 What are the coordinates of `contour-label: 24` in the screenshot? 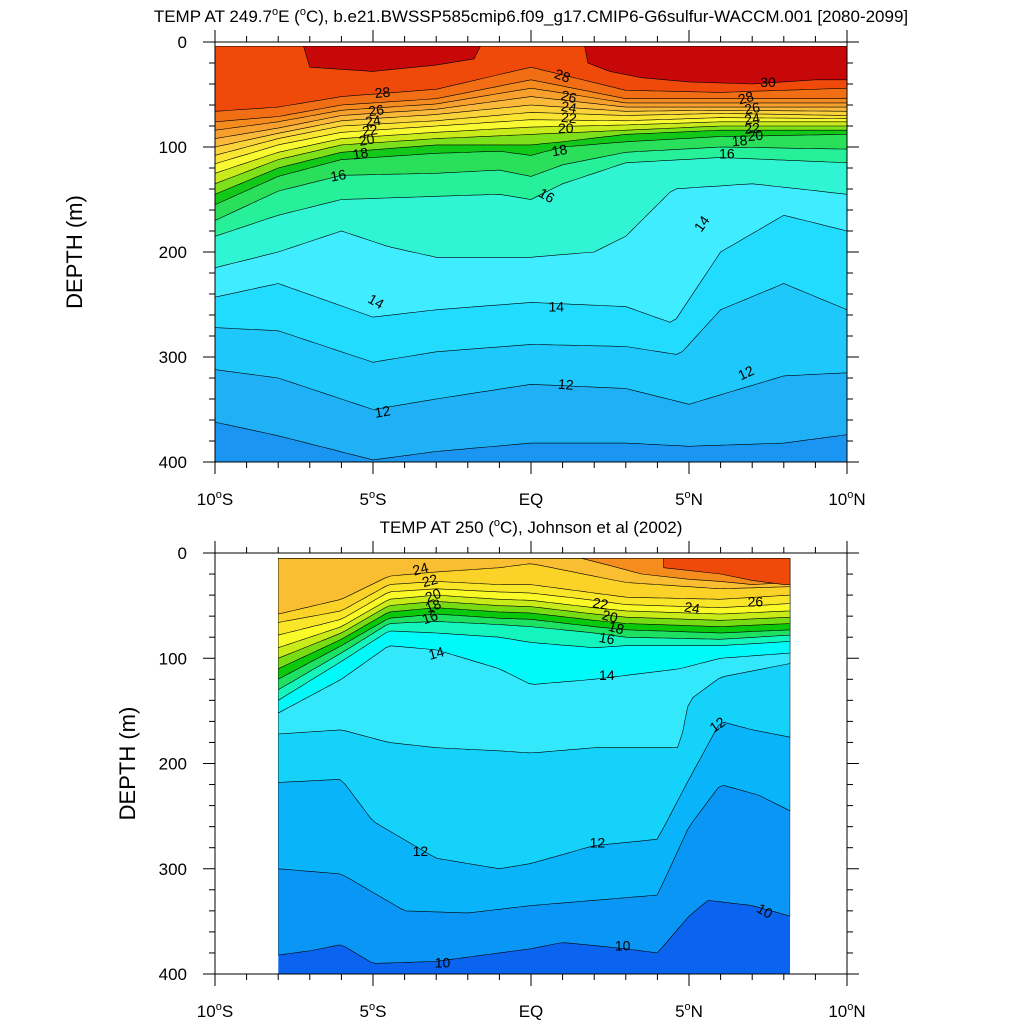 It's located at (692, 607).